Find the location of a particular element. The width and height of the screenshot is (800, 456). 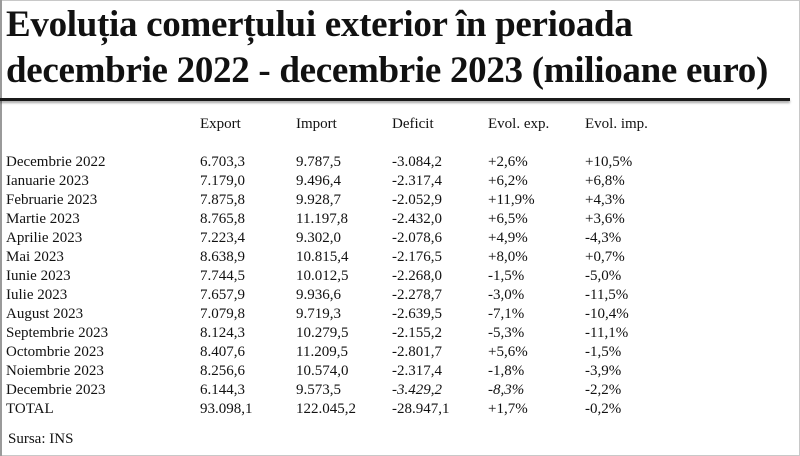

cell-deficit: -3.429,2 is located at coordinates (417, 390).